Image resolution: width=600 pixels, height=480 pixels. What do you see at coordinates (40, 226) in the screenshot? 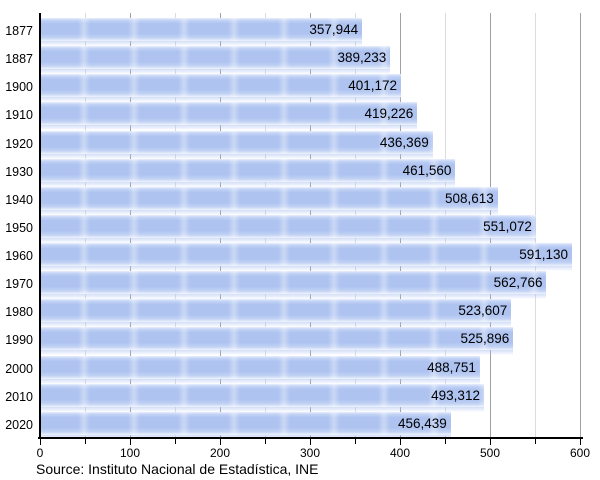
I see `y-axis-line` at bounding box center [40, 226].